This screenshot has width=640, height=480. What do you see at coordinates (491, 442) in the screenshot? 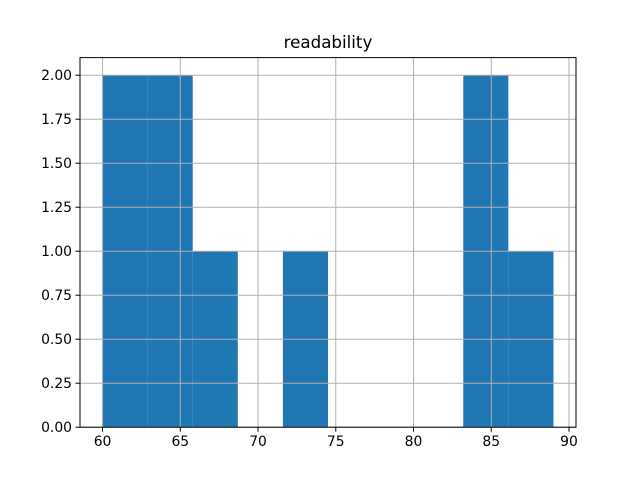
I see `x-tick-label: 85` at bounding box center [491, 442].